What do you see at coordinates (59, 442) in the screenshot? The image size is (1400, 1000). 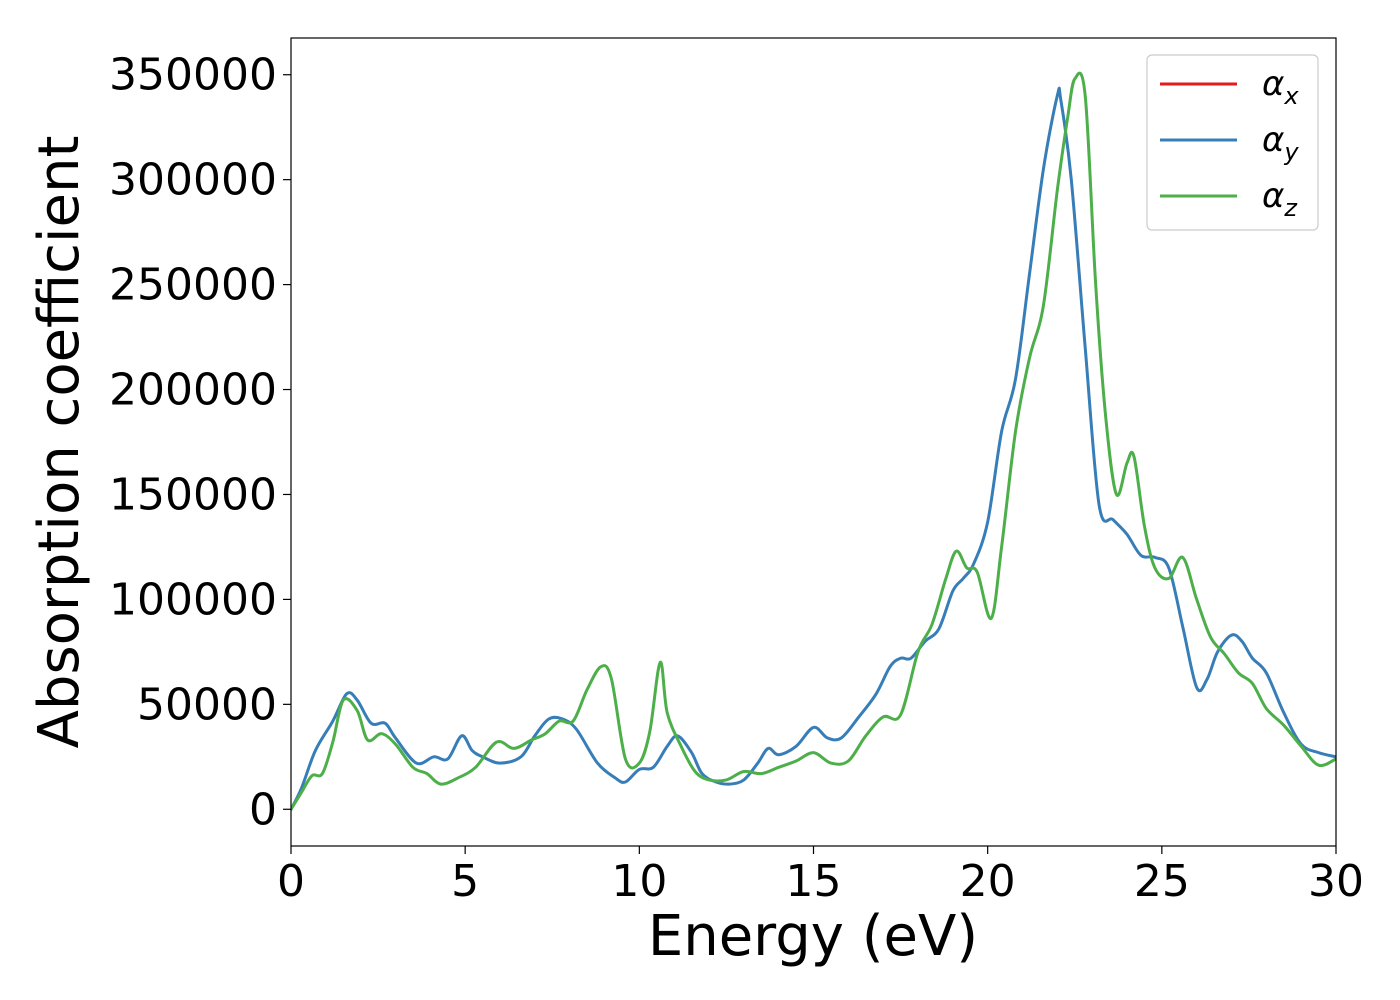 I see `y-axis-title: Absorption coefficient` at bounding box center [59, 442].